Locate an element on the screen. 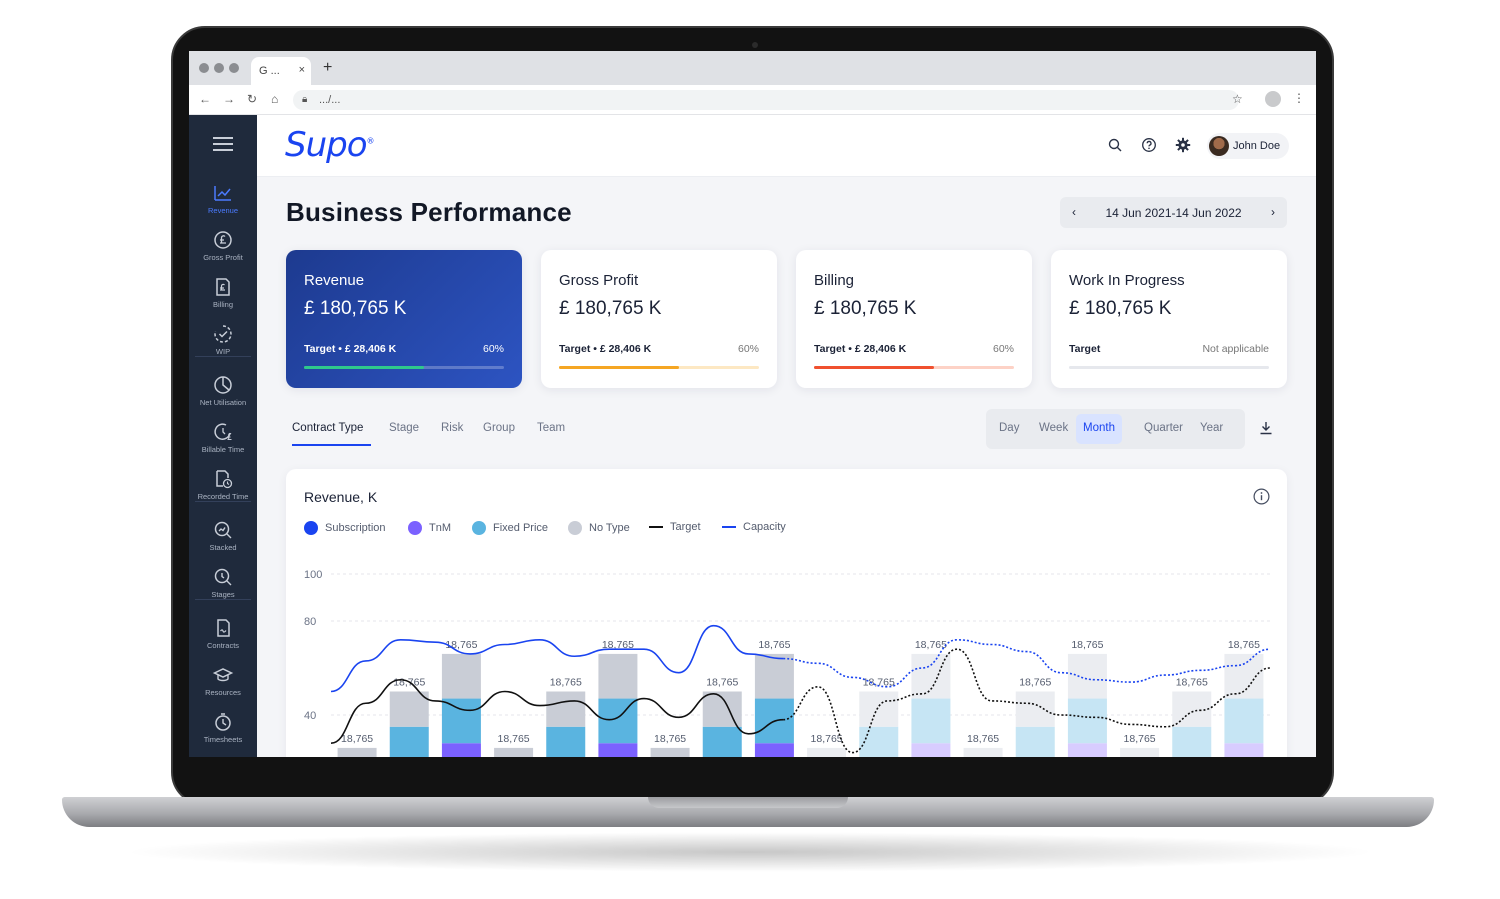 This screenshot has height=899, width=1500. sidebar-item-contracts: Contracts is located at coordinates (223, 636).